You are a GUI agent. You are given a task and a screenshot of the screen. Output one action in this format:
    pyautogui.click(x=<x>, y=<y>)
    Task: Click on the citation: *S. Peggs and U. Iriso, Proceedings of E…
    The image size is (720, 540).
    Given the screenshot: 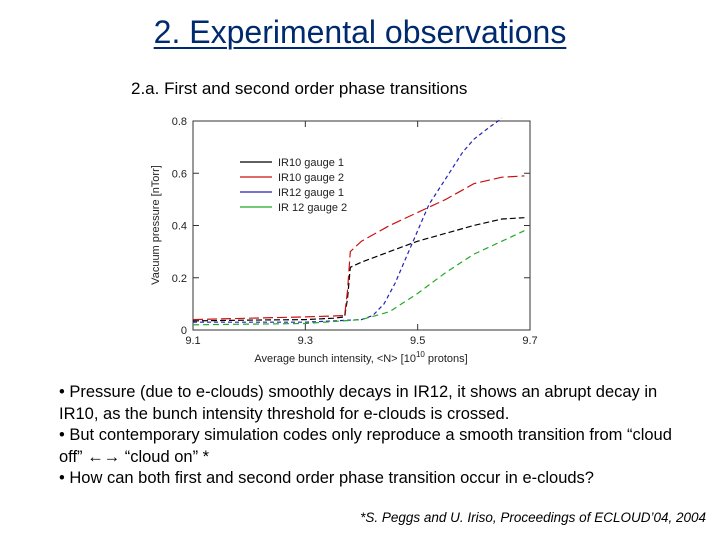 What is the action you would take?
    pyautogui.click(x=533, y=517)
    